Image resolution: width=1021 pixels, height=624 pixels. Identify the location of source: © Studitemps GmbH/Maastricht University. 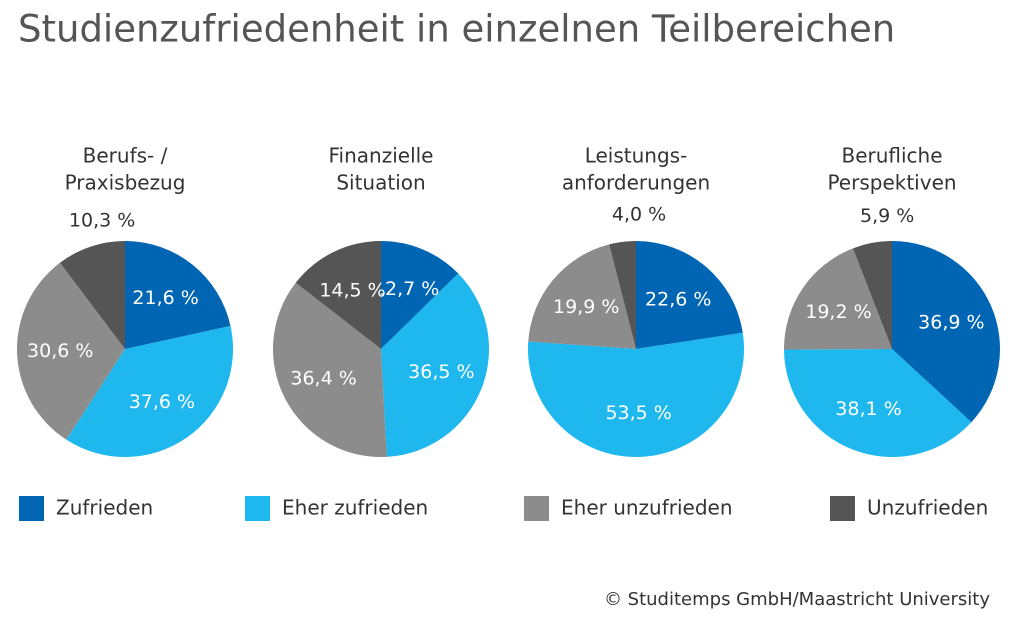
(797, 599).